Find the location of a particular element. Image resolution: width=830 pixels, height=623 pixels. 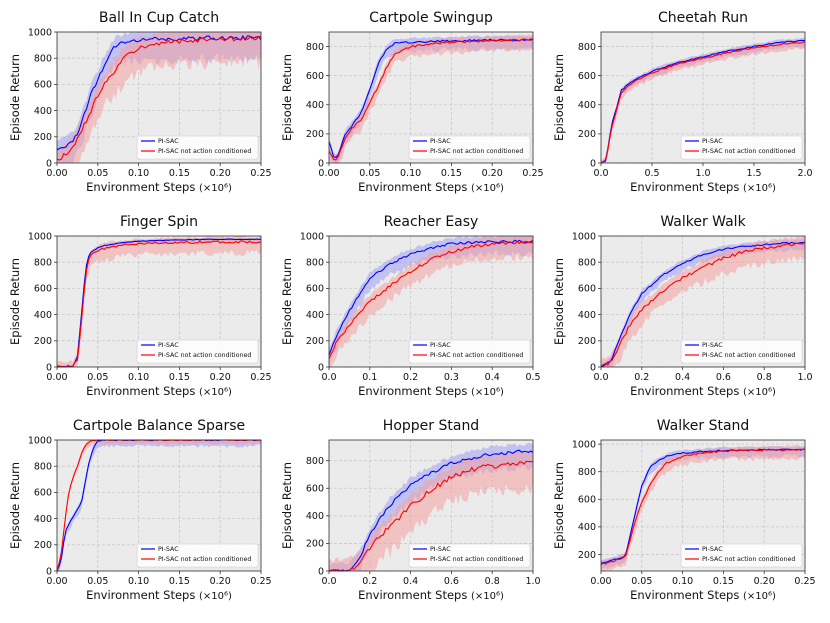

x-tick-label: 0.8 is located at coordinates (492, 581).